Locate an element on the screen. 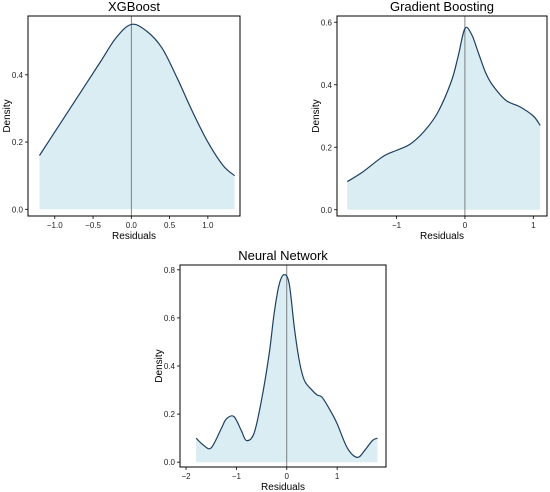 Image resolution: width=550 pixels, height=492 pixels. x-tick-label: 0.0 is located at coordinates (132, 225).